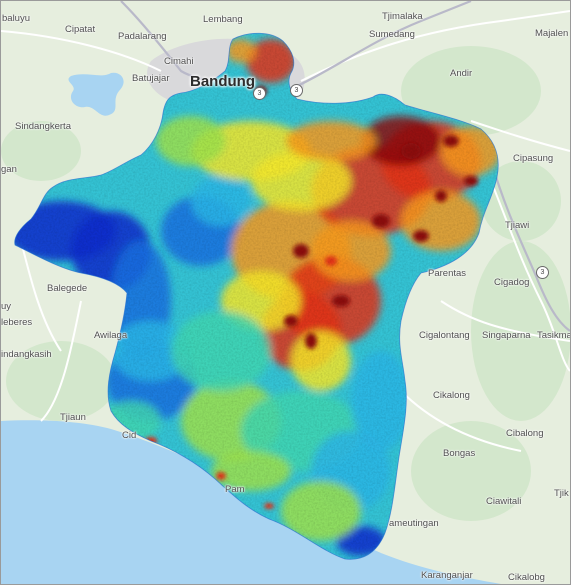  Describe the element at coordinates (552, 33) in the screenshot. I see `place-label-majalen: Majalen` at that location.